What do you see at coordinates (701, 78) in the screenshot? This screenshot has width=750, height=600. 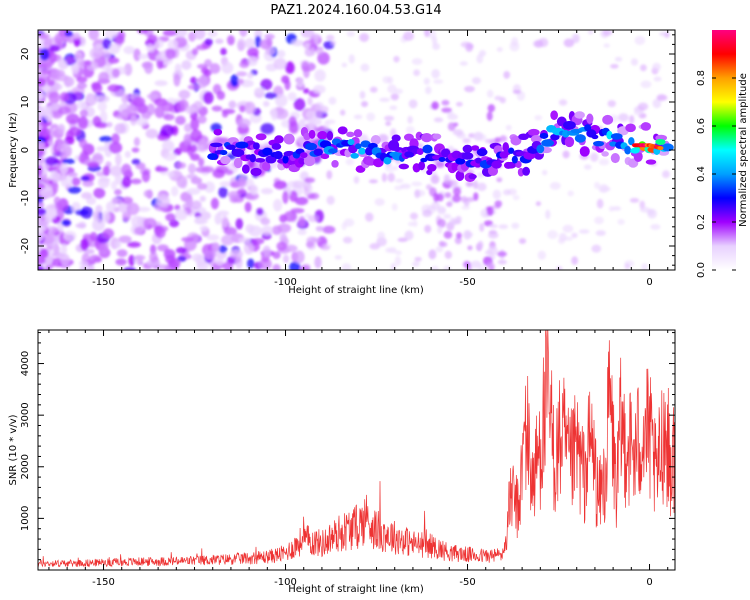 I see `colorbar-tick-label: 0.8` at bounding box center [701, 78].